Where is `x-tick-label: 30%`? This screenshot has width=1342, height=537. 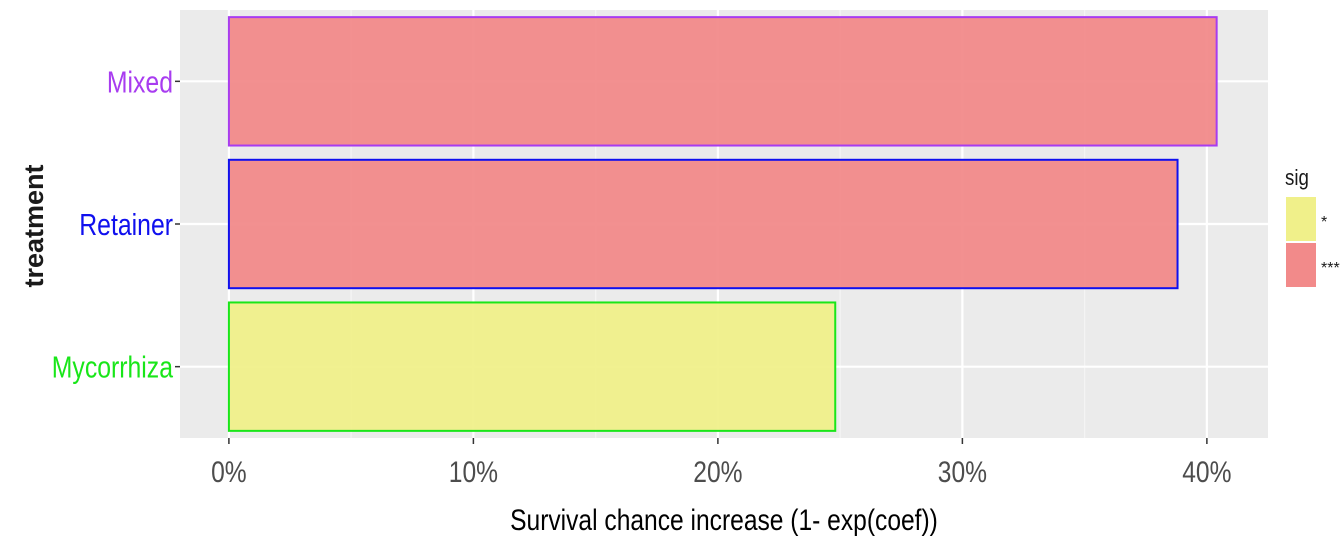 x-tick-label: 30% is located at coordinates (962, 472).